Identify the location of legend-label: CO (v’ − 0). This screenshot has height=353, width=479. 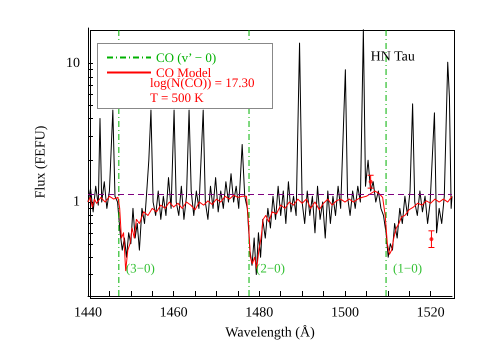
(186, 57).